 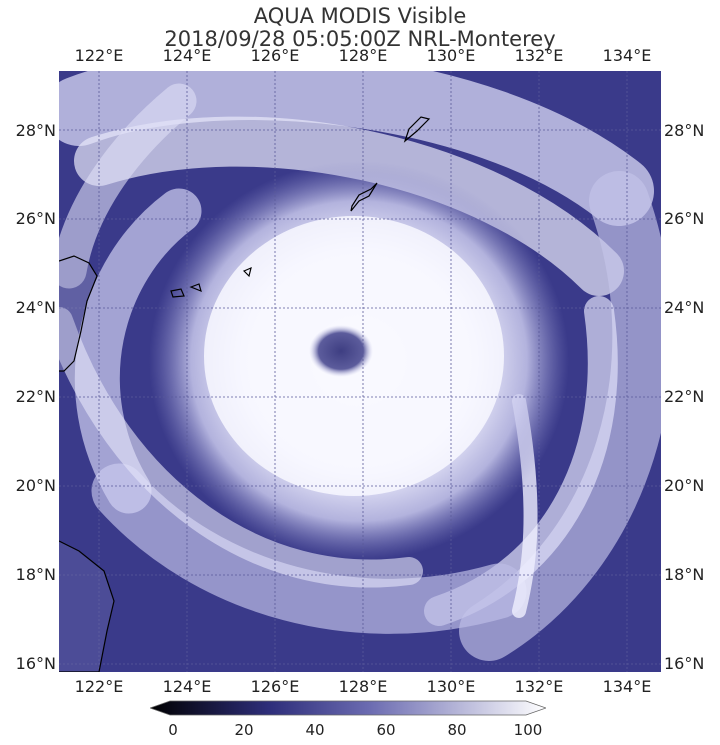 What do you see at coordinates (187, 686) in the screenshot?
I see `lon-tick-bottom-124: 124°E` at bounding box center [187, 686].